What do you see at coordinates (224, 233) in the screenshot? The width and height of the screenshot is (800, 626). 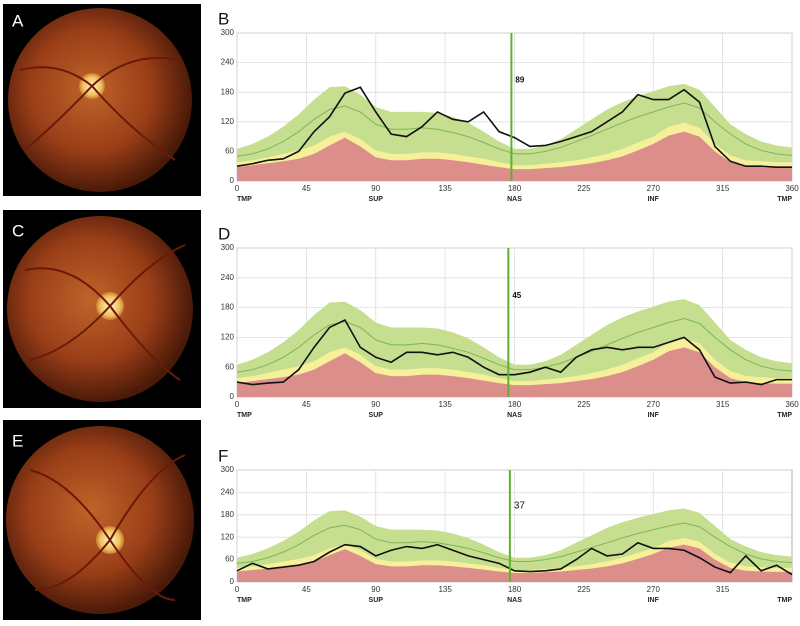 I see `panel-label: D` at bounding box center [224, 233].